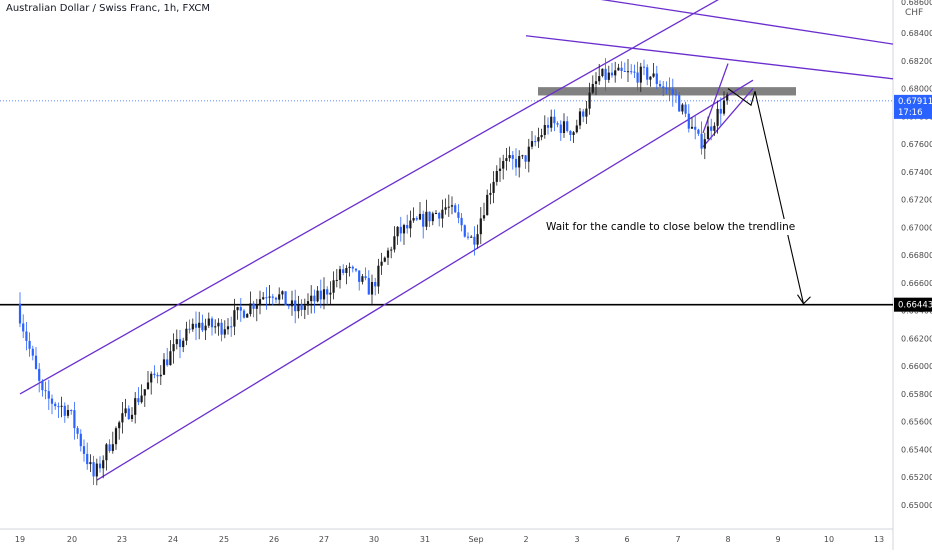  What do you see at coordinates (274, 539) in the screenshot?
I see `time-tick-label: 26` at bounding box center [274, 539].